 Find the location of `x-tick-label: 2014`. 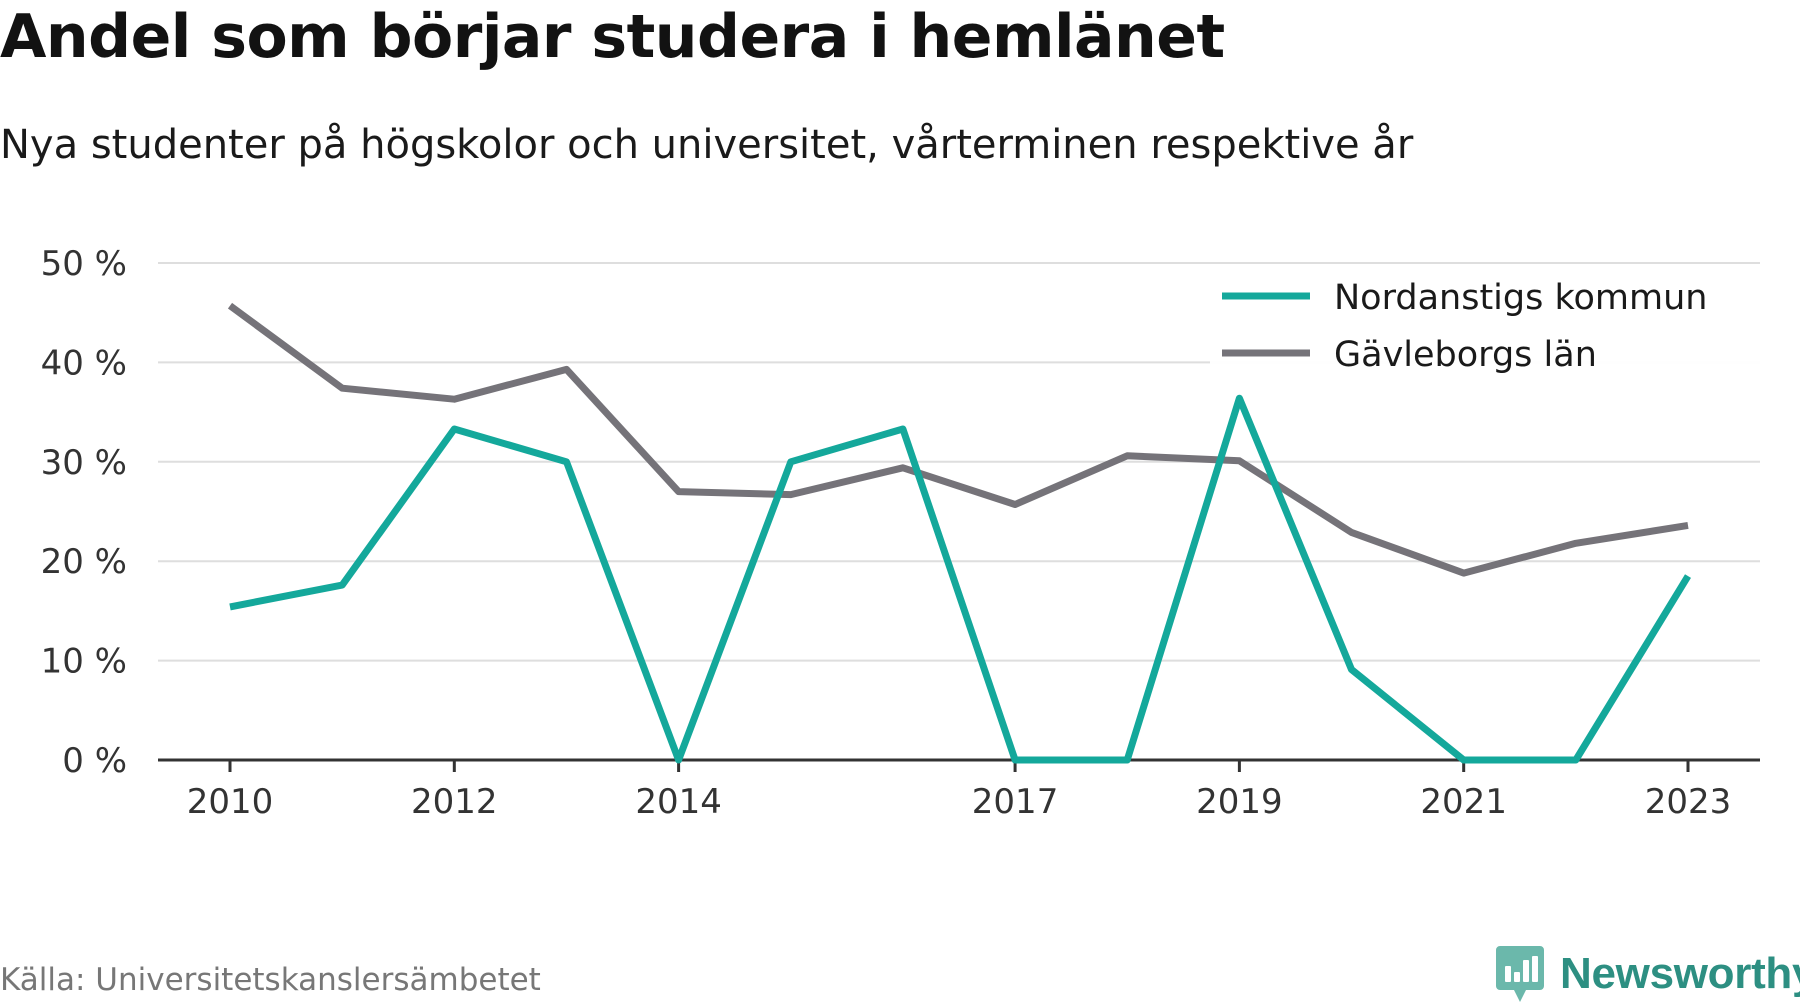

x-tick-label: 2014 is located at coordinates (678, 802).